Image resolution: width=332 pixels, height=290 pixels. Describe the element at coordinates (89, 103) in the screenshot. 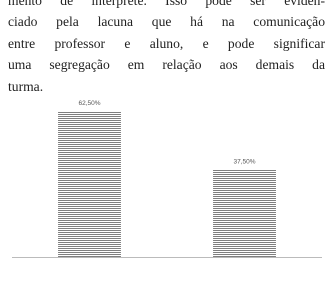

I see `data-label: 62,50%` at that location.